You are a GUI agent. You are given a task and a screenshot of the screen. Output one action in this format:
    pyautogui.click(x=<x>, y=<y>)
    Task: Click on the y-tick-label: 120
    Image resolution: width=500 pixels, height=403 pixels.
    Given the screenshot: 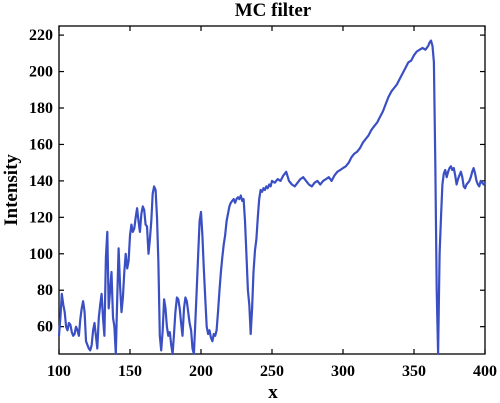 What is the action you would take?
    pyautogui.click(x=41, y=217)
    